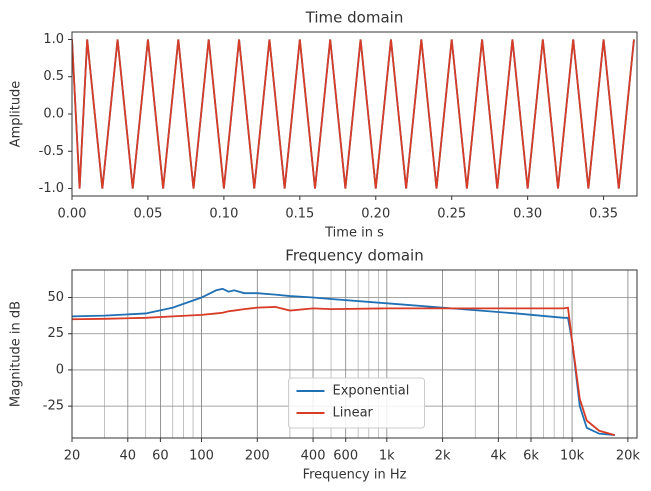 The image size is (651, 491). Describe the element at coordinates (53, 114) in the screenshot. I see `y-tick-label: 0.0` at that location.